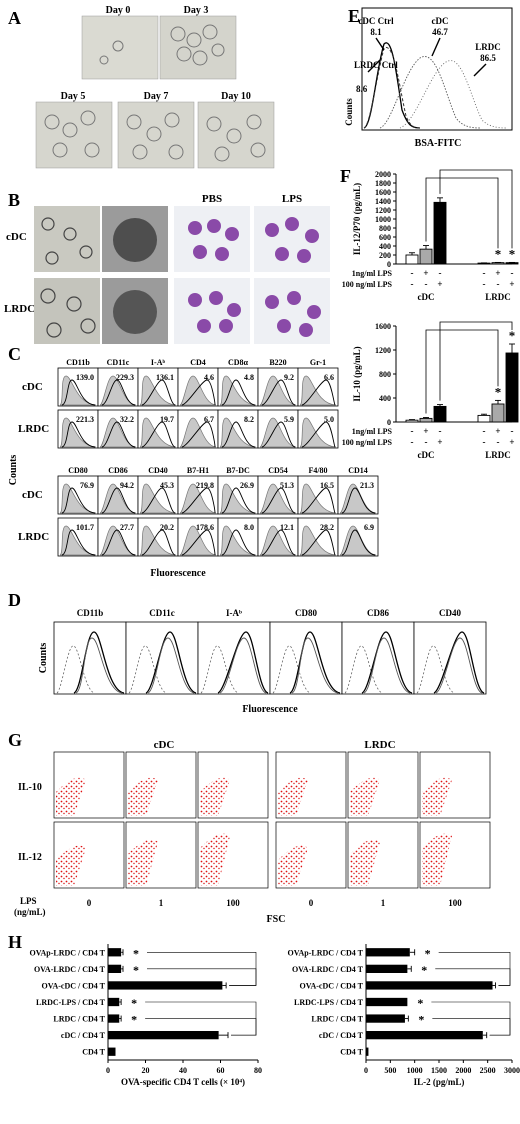 The image size is (520, 1124). I want to click on histogram-curve-lrdc-ctrl, so click(392, 87).